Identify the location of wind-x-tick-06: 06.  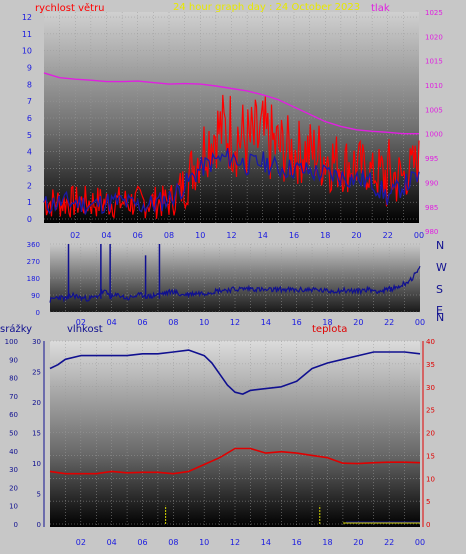
(138, 235).